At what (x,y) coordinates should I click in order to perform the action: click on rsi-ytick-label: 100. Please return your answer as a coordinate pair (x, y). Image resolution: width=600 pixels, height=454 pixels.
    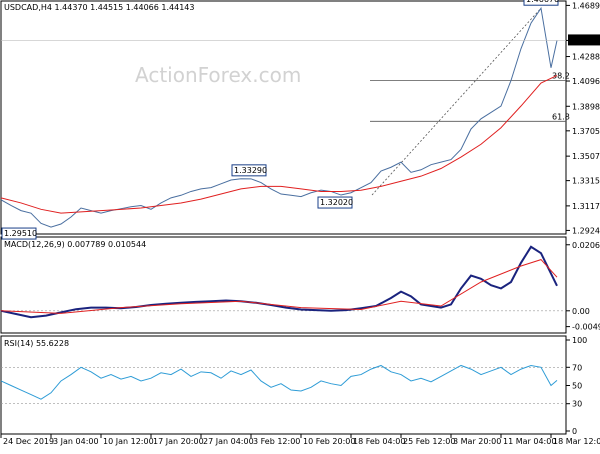
    Looking at the image, I should click on (579, 340).